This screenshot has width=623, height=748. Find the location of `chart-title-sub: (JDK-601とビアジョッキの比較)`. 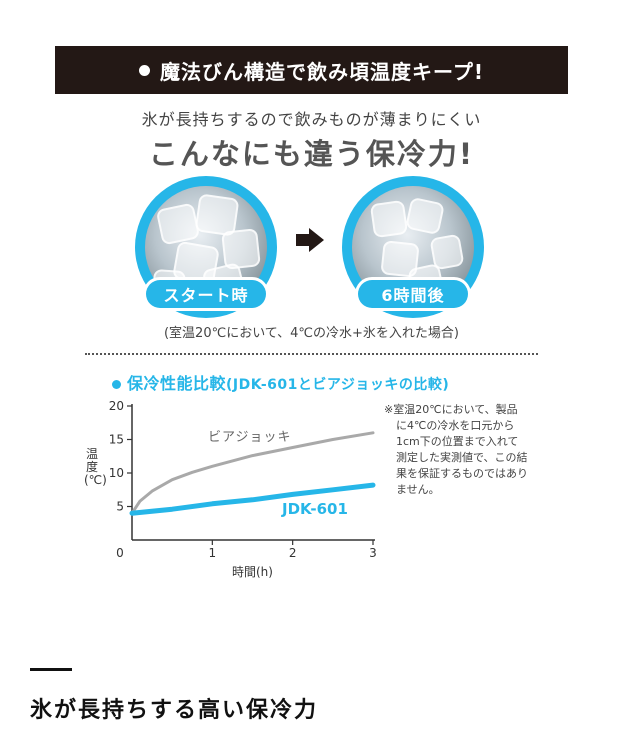

chart-title-sub: (JDK-601とビアジョッキの比較) is located at coordinates (338, 385).